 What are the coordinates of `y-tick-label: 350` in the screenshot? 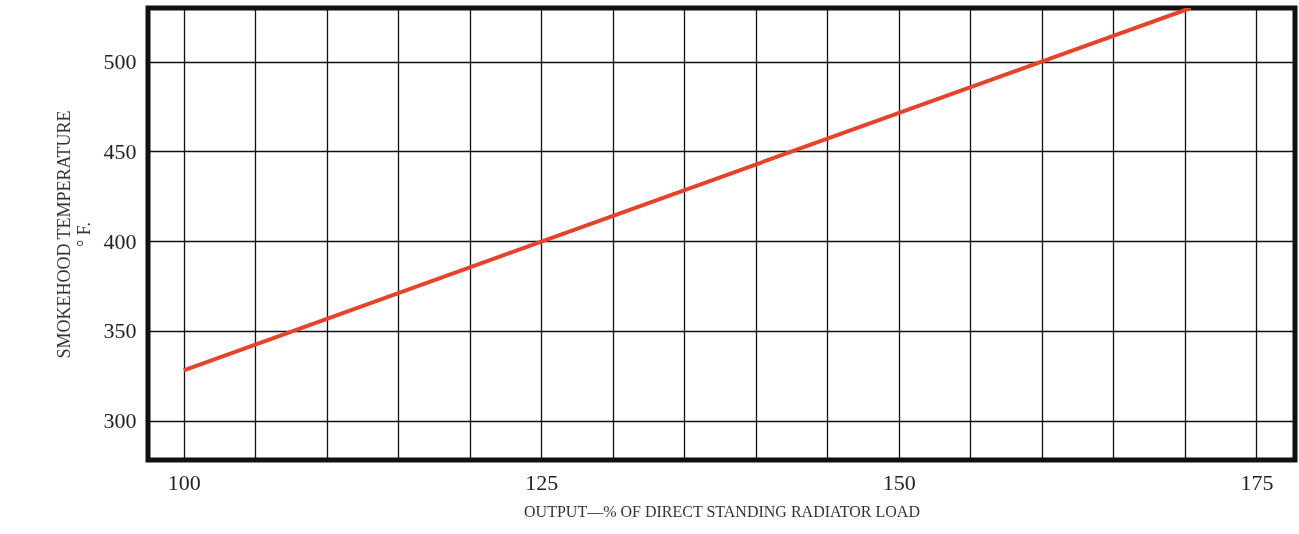 It's located at (120, 331).